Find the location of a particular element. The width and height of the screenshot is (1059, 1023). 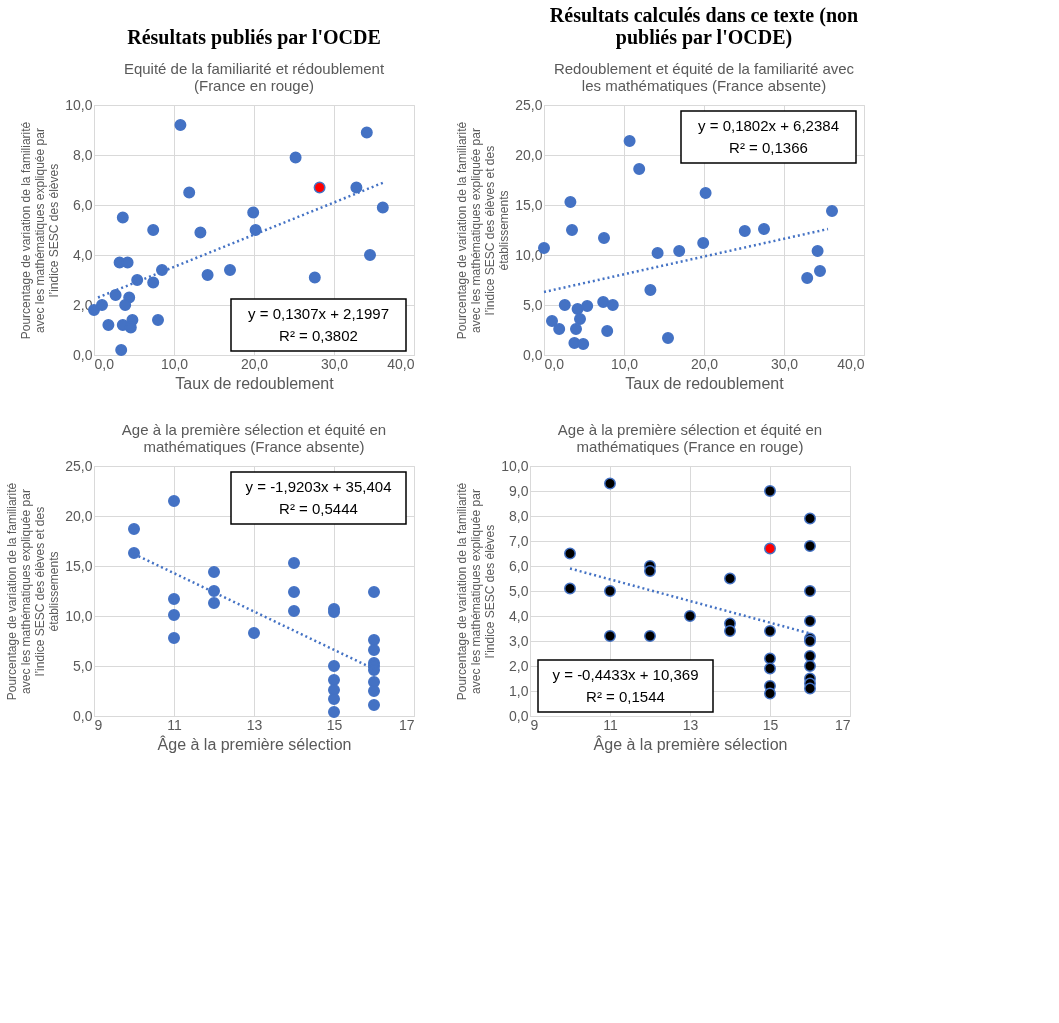

y-tick-label: 3,0 is located at coordinates (519, 640).